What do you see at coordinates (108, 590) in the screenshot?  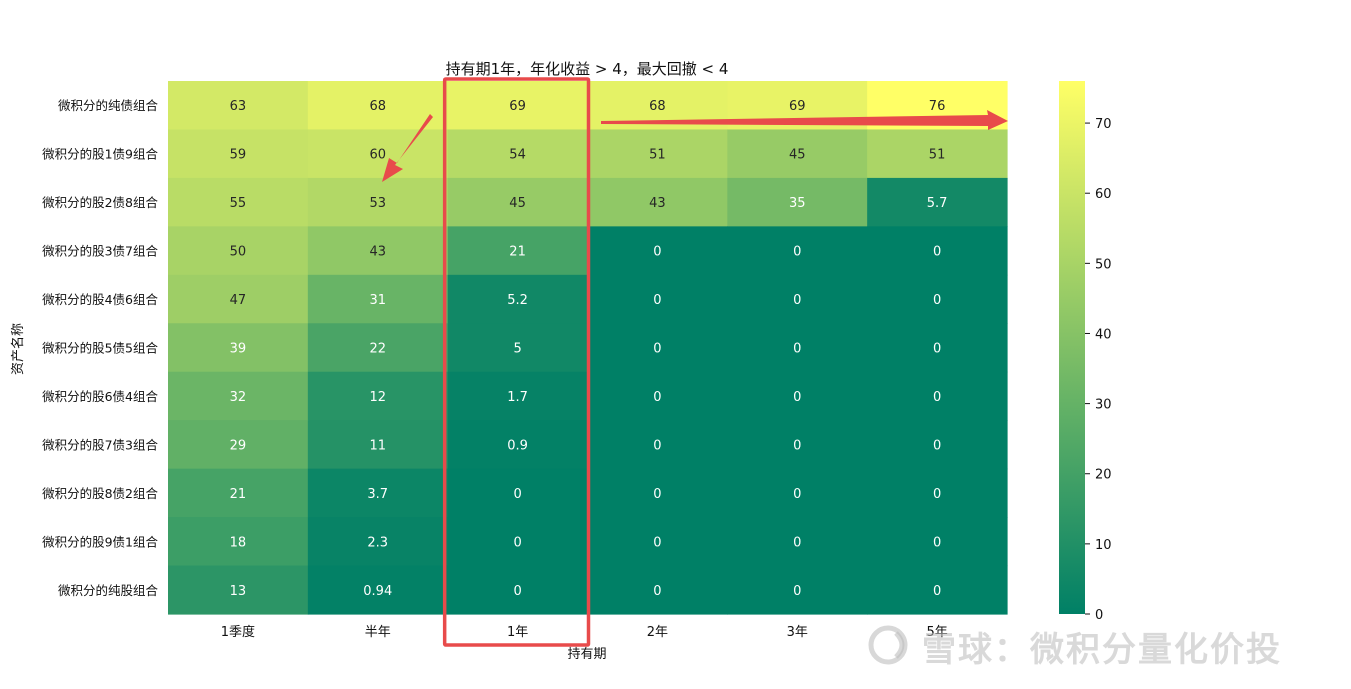 I see `y-tick-label: 微积分的纯股组合` at bounding box center [108, 590].